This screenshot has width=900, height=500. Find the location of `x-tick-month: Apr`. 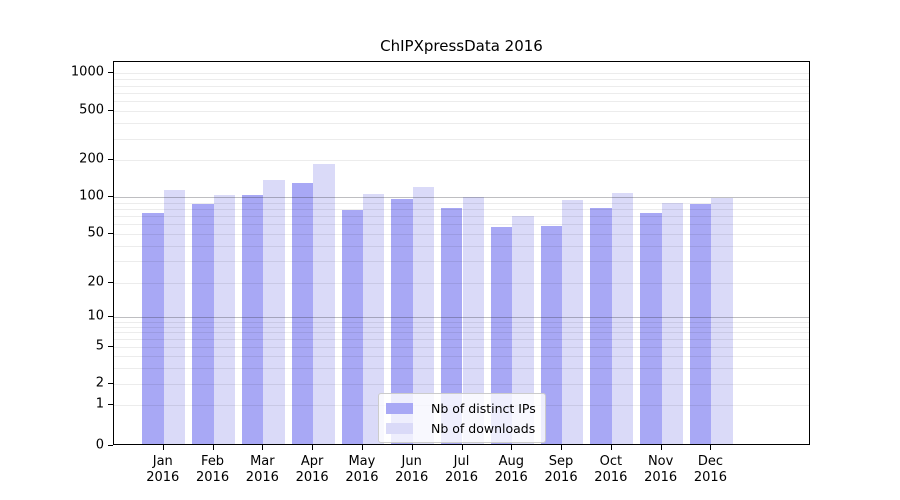

x-tick-month: Apr is located at coordinates (312, 461).